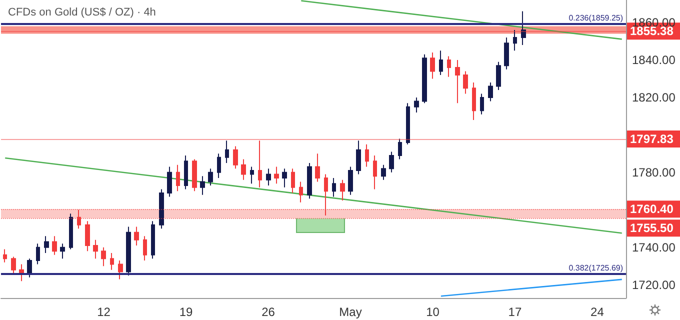  Describe the element at coordinates (652, 228) in the screenshot. I see `ref-line-label: 1755.50` at that location.